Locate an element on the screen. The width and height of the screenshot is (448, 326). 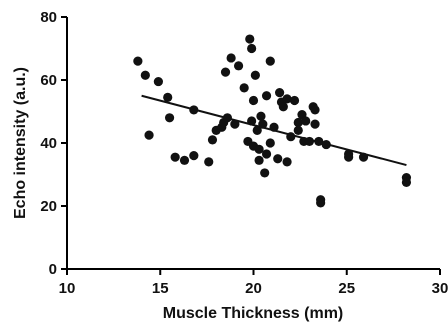
x-tick-label: 15 is located at coordinates (160, 288).